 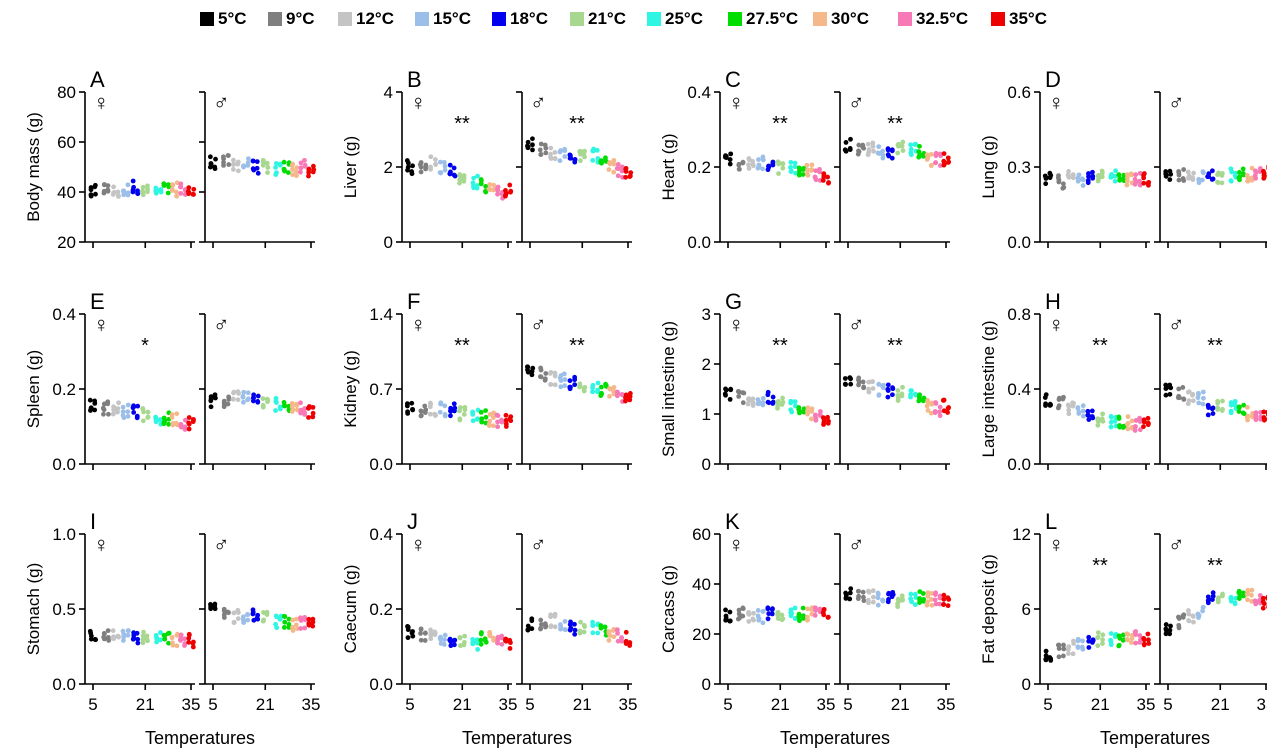 What do you see at coordinates (413, 301) in the screenshot?
I see `panel-label: F` at bounding box center [413, 301].